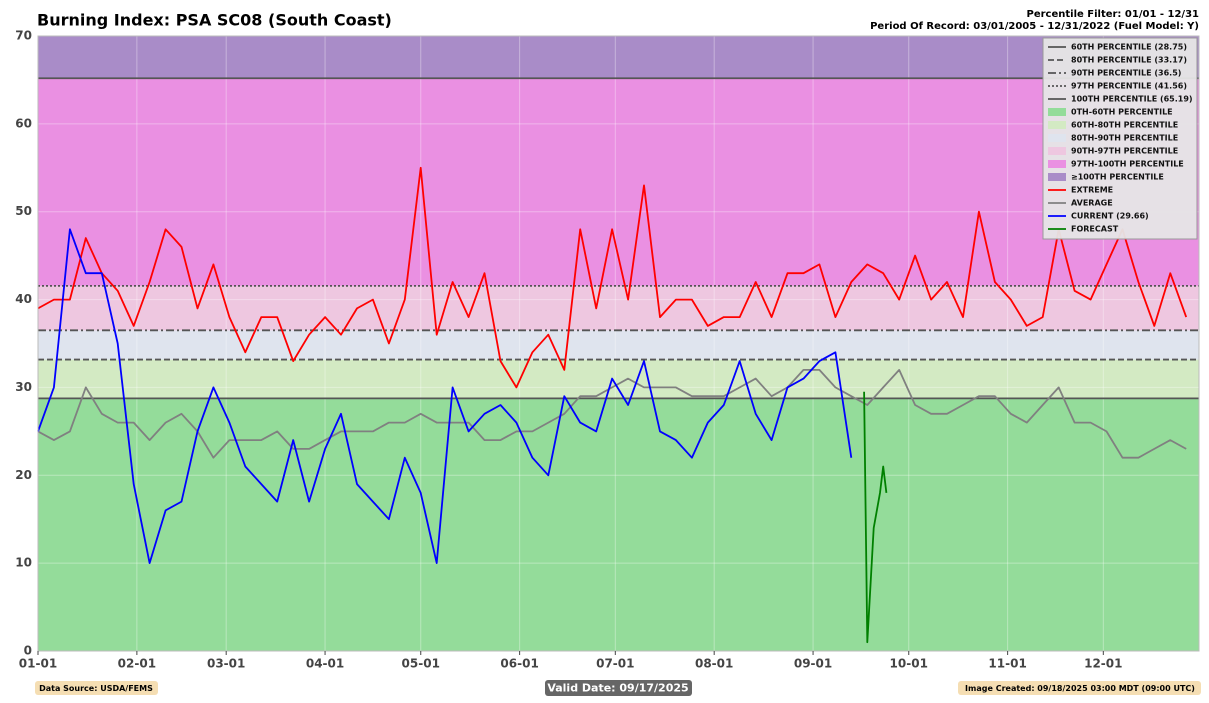  I want to click on subtitle: Percentile Filter: 01/01 - 12/31, so click(1112, 14).